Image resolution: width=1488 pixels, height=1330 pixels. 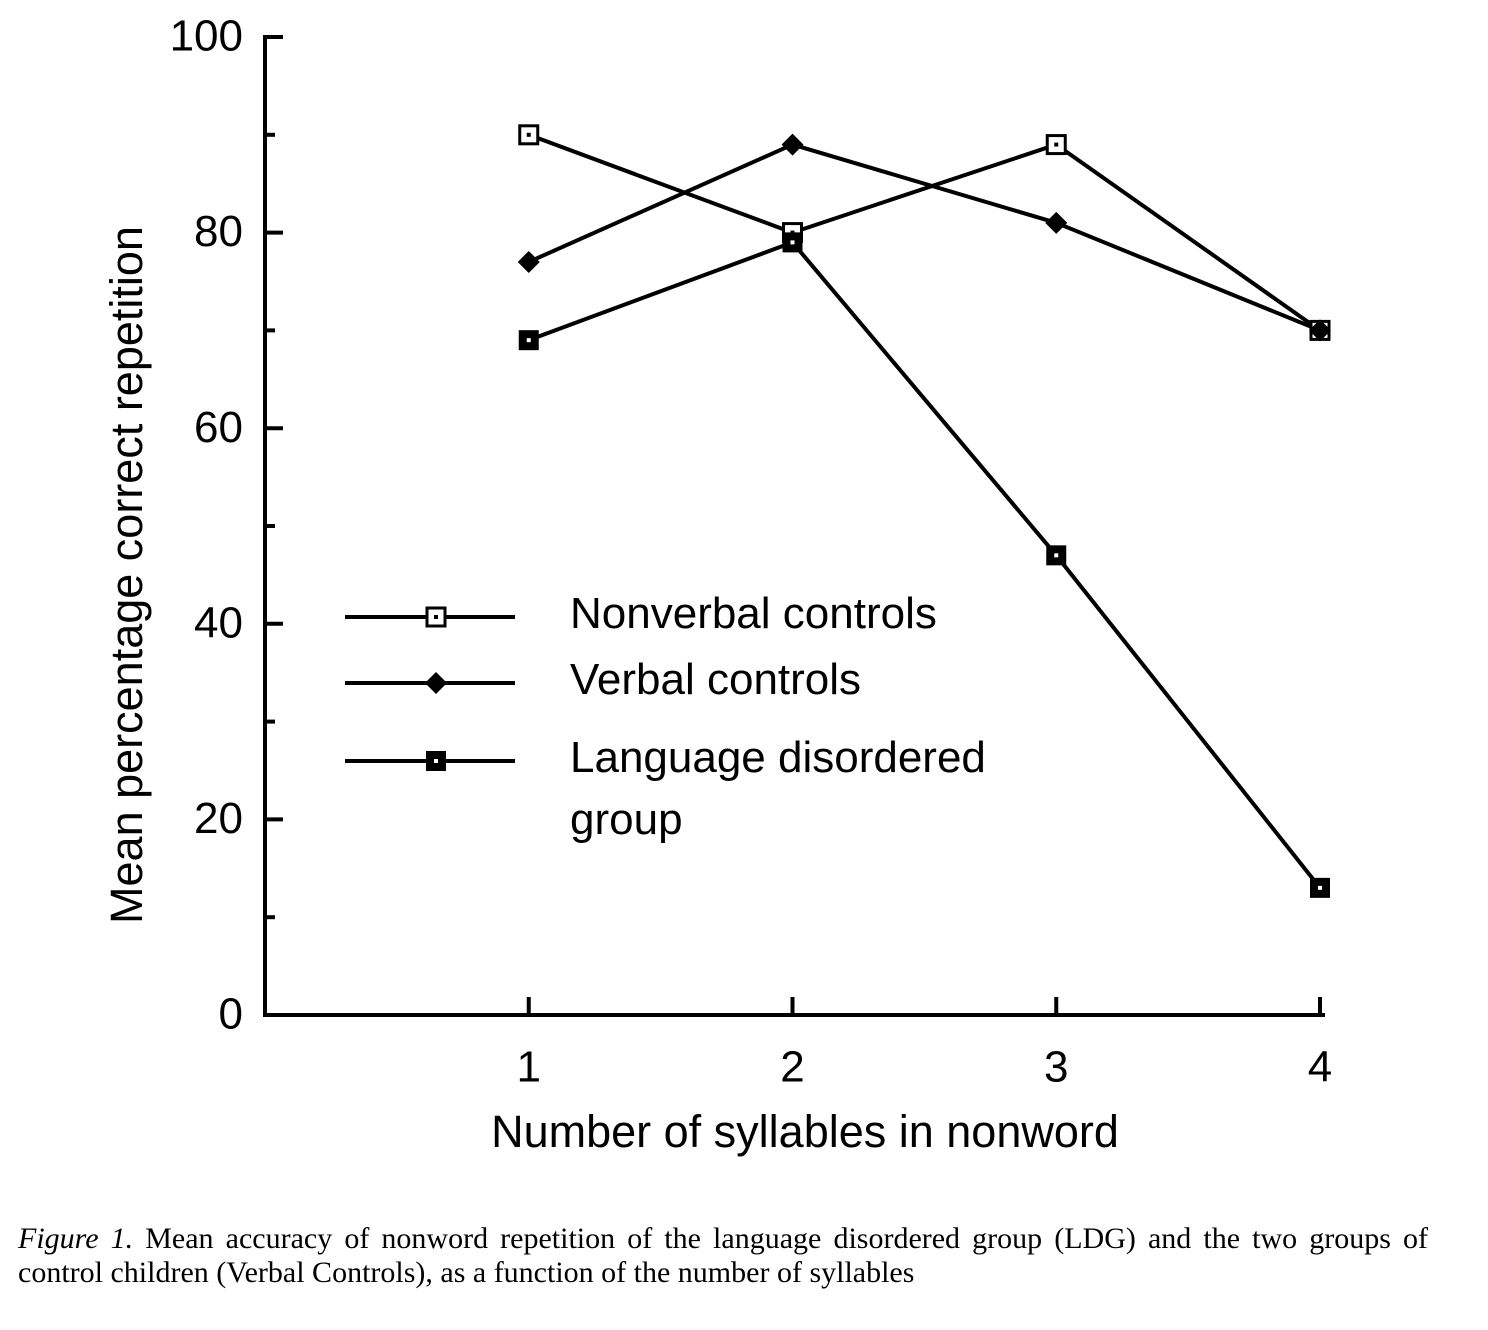 I want to click on legend-marker, so click(x=436, y=683).